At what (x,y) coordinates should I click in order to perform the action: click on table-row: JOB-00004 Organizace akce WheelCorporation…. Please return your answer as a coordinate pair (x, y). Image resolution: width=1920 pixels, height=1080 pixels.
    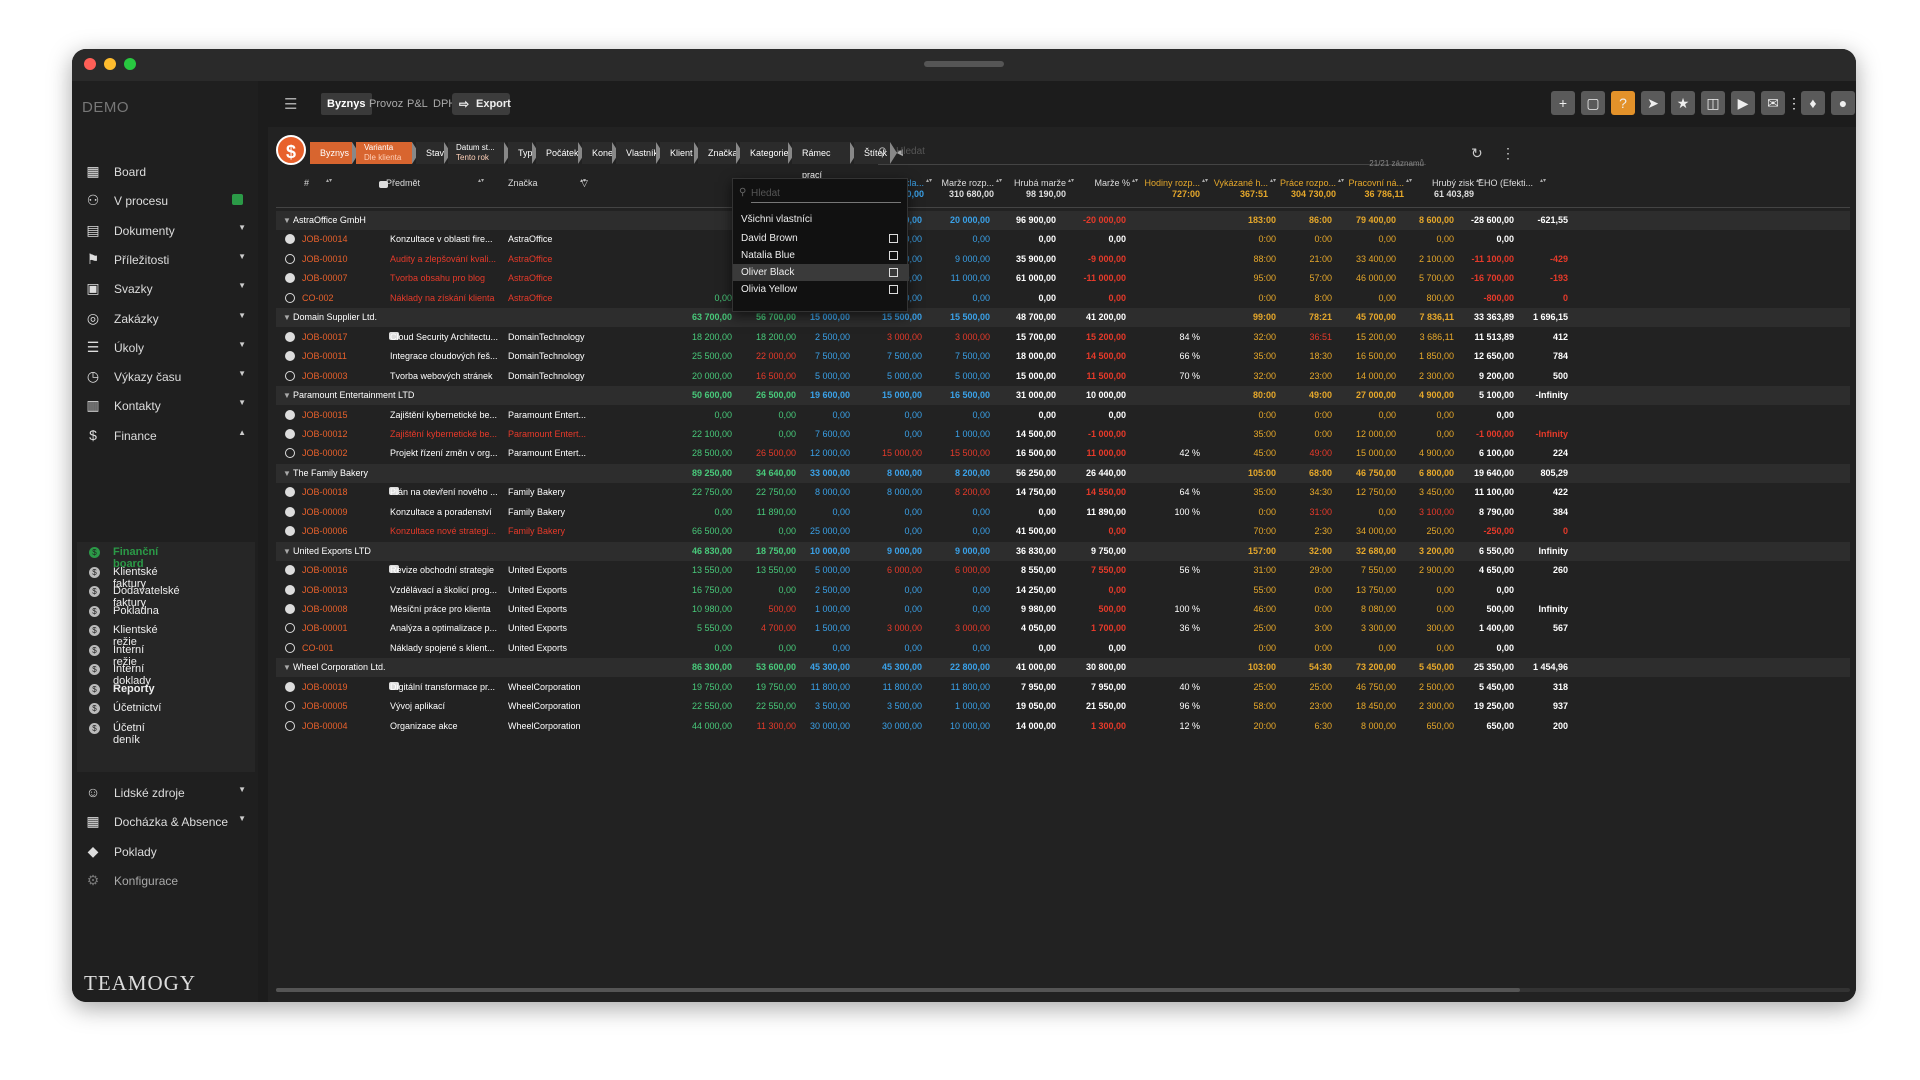
    Looking at the image, I should click on (1063, 726).